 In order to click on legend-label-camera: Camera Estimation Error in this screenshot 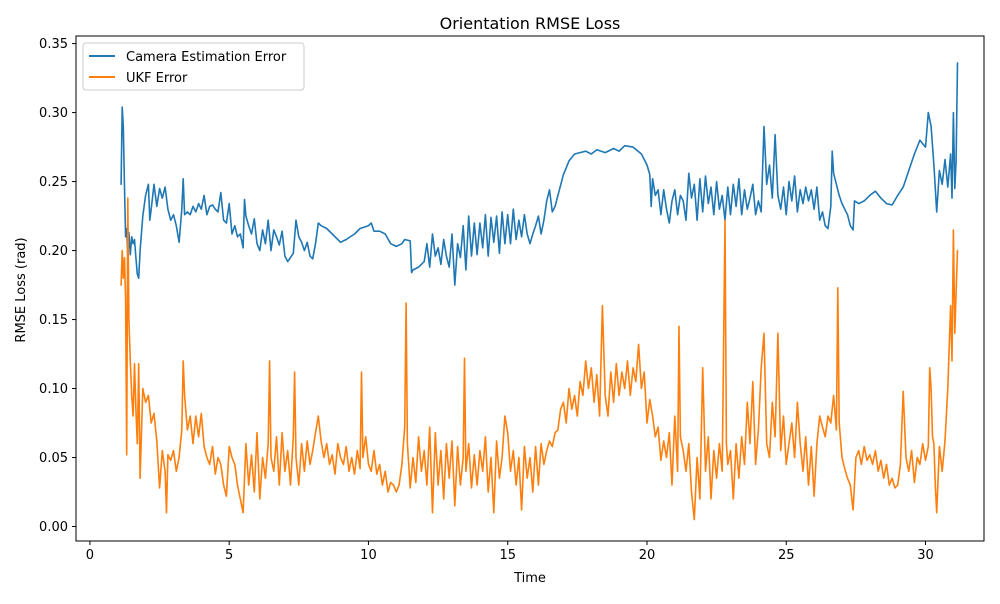, I will do `click(206, 57)`.